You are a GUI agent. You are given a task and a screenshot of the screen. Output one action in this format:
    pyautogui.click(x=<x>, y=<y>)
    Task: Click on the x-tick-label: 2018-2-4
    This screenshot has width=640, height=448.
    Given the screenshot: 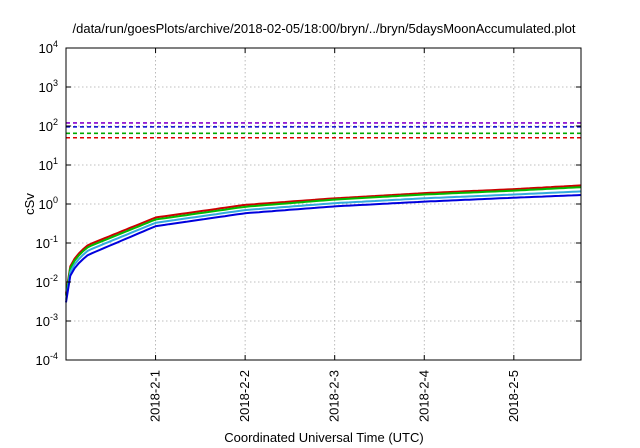 What is the action you would take?
    pyautogui.click(x=423, y=396)
    